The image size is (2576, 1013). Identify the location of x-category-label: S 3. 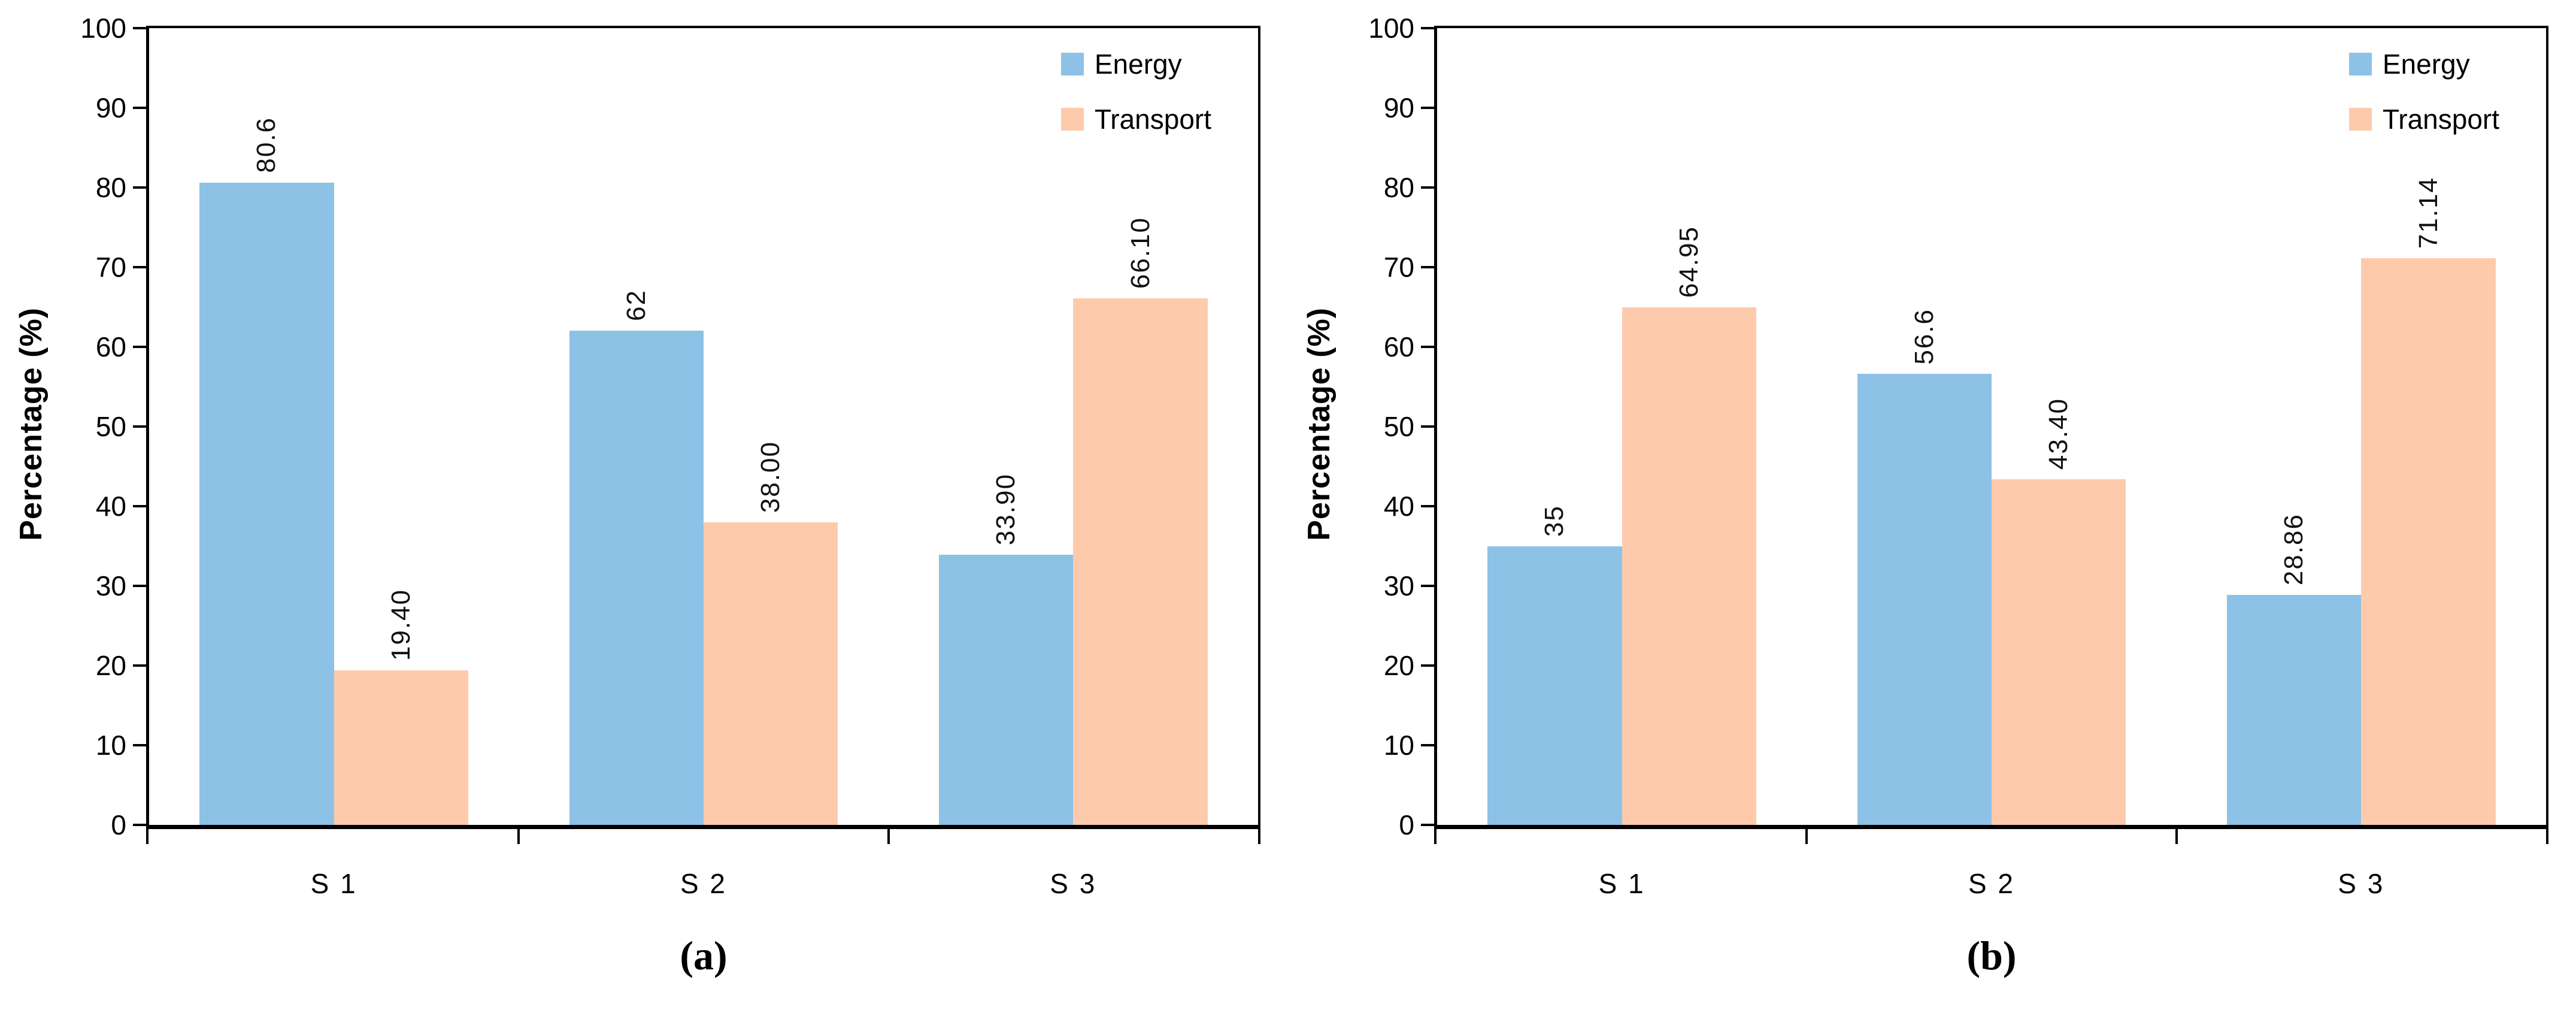
(1073, 883).